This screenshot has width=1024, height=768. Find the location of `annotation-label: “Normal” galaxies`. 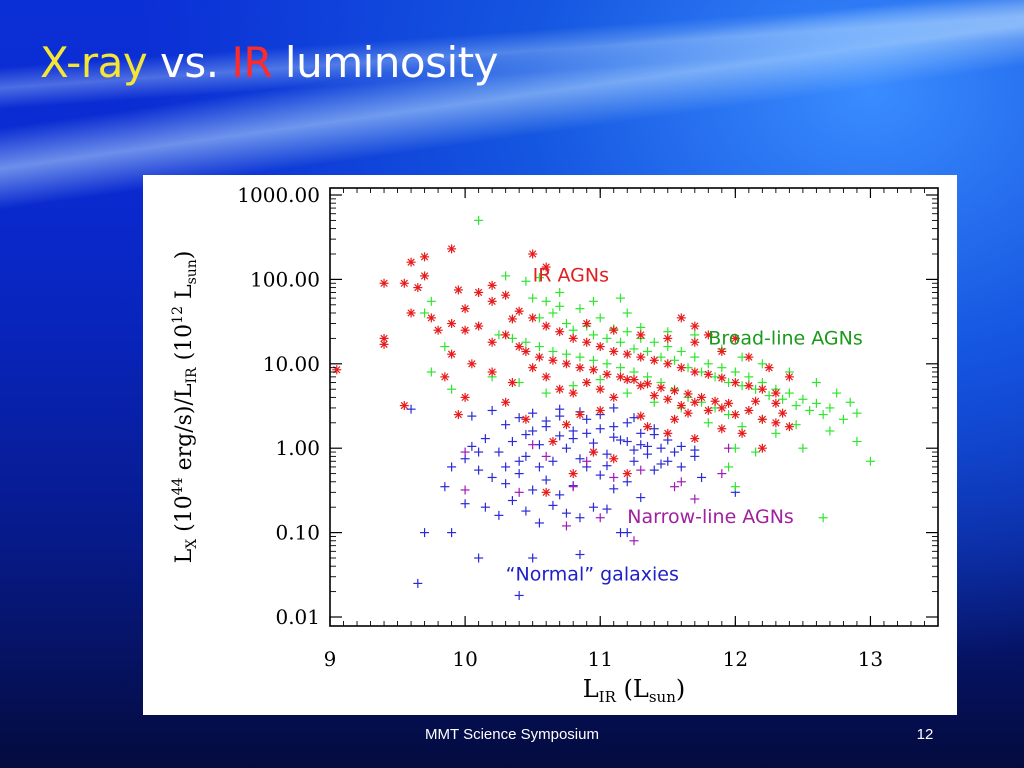

annotation-label: “Normal” galaxies is located at coordinates (592, 575).